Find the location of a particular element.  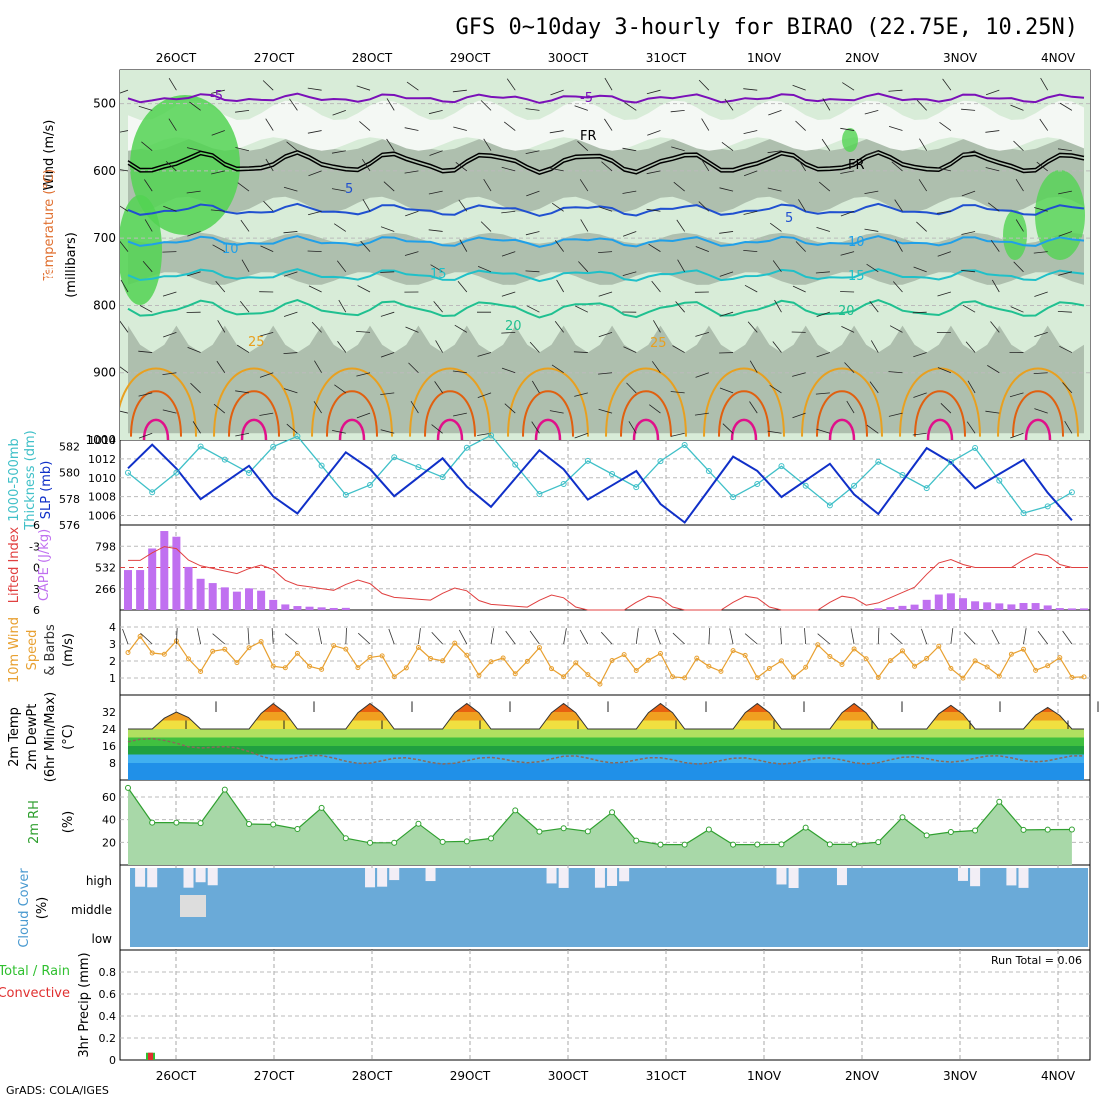

date-label-top: 26OCT is located at coordinates (176, 58).